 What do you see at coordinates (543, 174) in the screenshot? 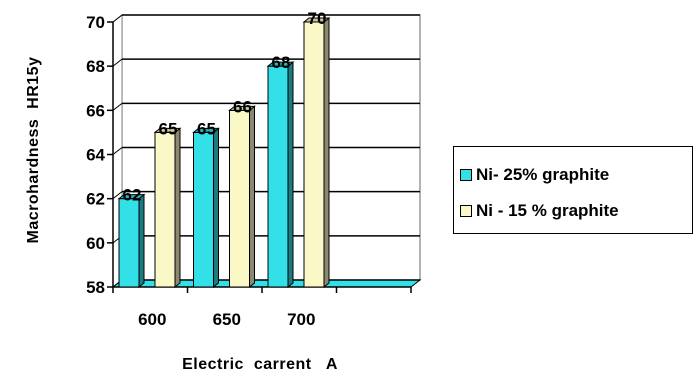
I see `legend-label-series-1: Ni- 25% graphite` at bounding box center [543, 174].